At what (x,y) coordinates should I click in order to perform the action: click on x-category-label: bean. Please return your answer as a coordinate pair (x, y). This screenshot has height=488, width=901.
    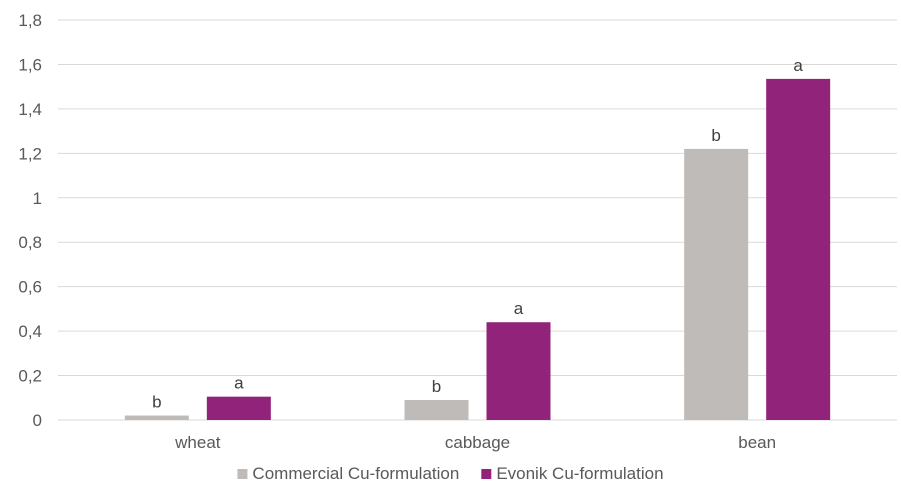
    Looking at the image, I should click on (757, 442).